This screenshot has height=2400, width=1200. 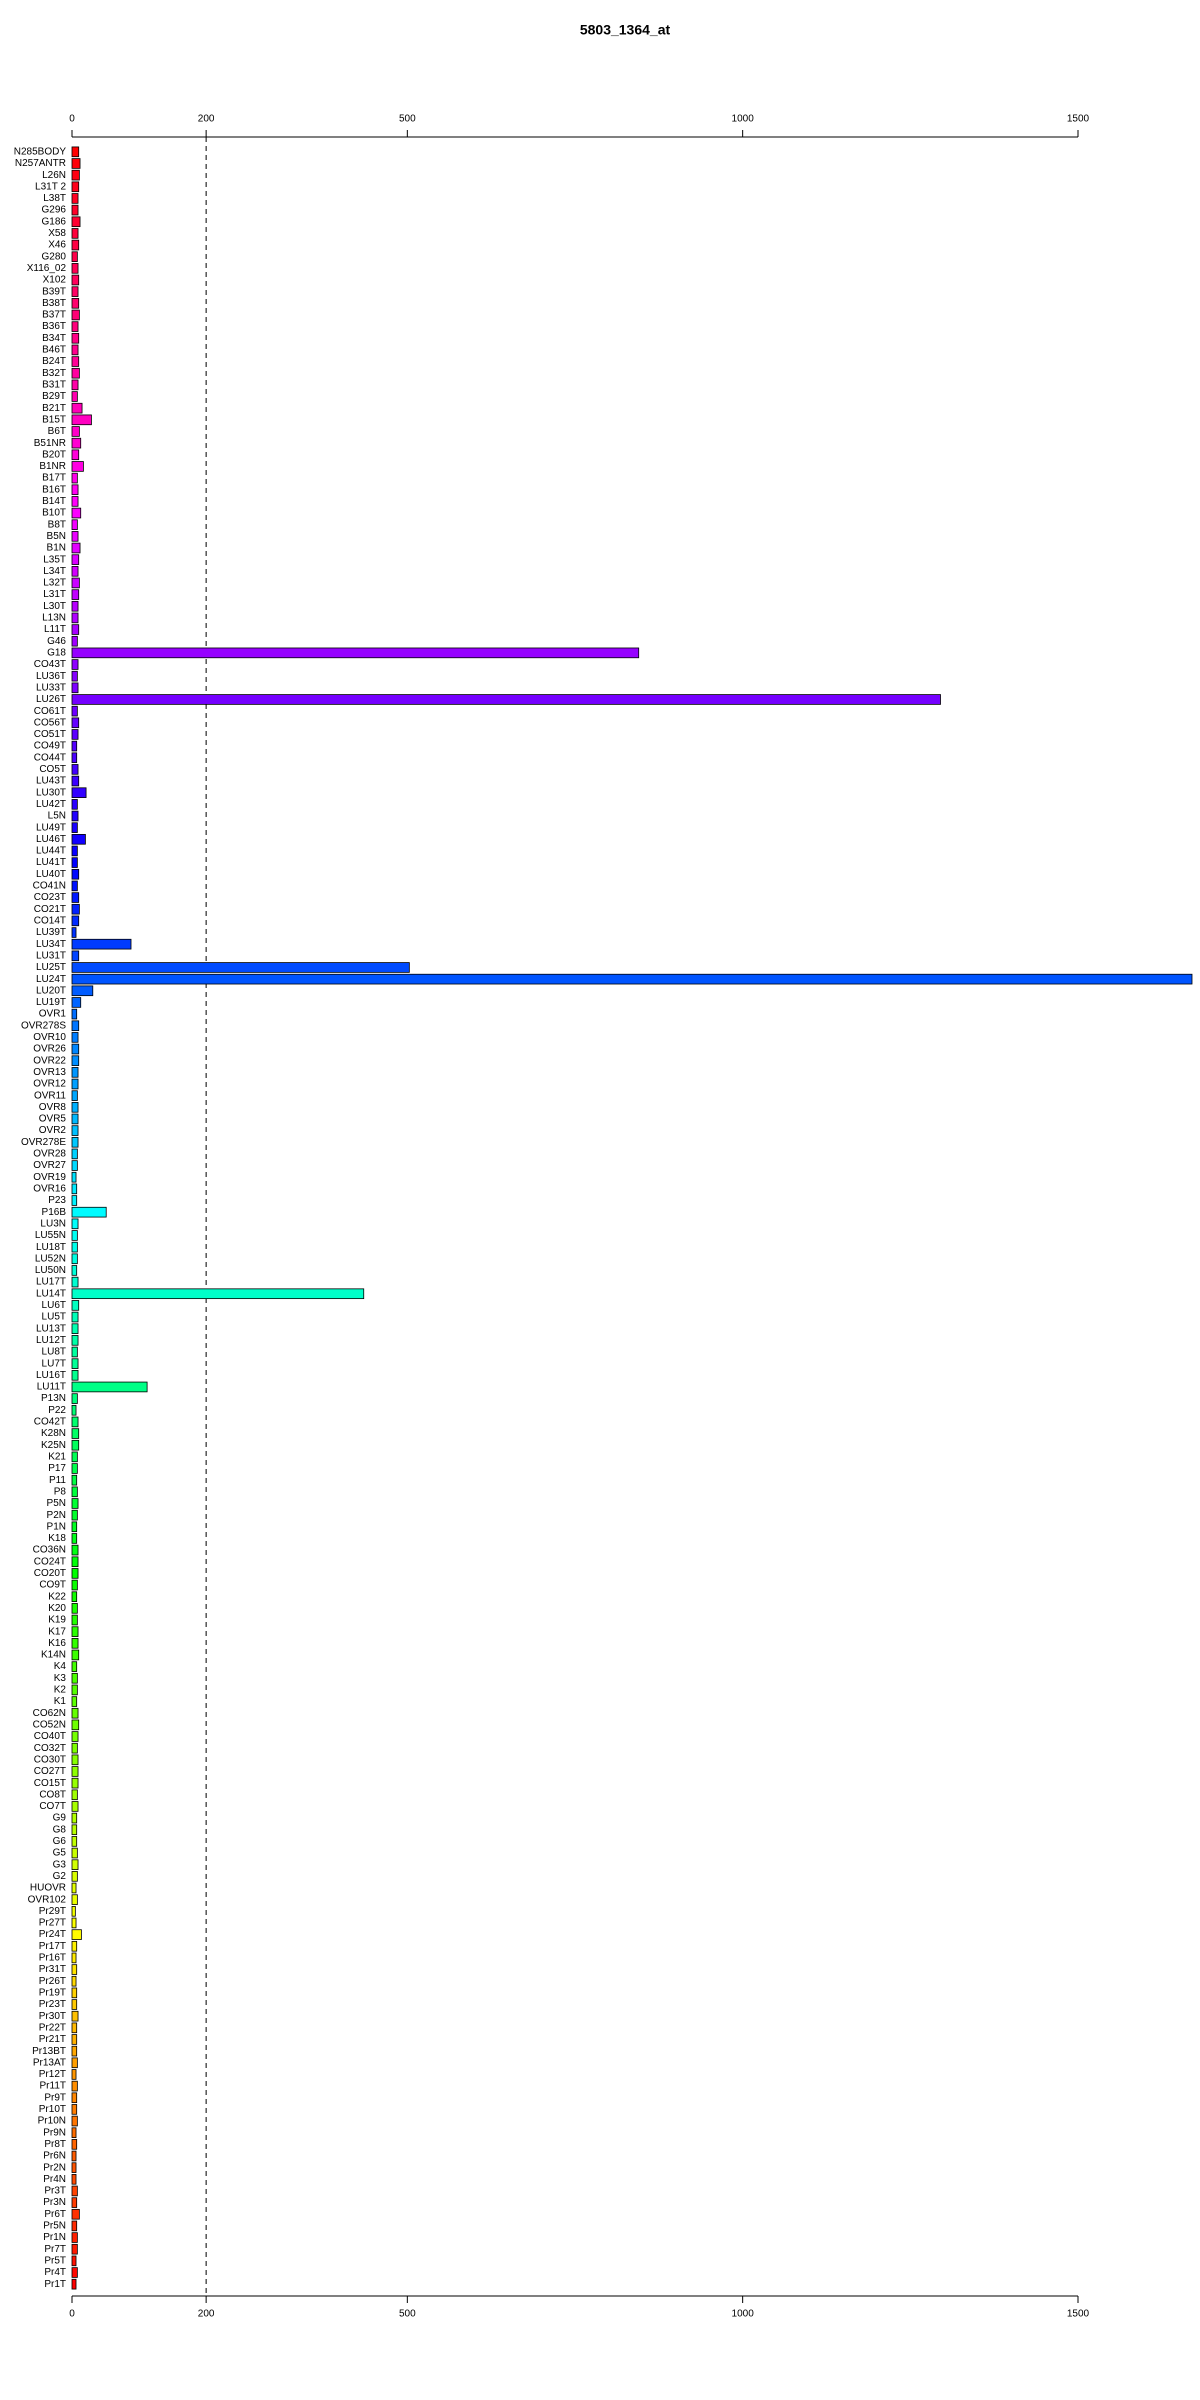 I want to click on y-tick-label: K2, so click(x=60, y=1690).